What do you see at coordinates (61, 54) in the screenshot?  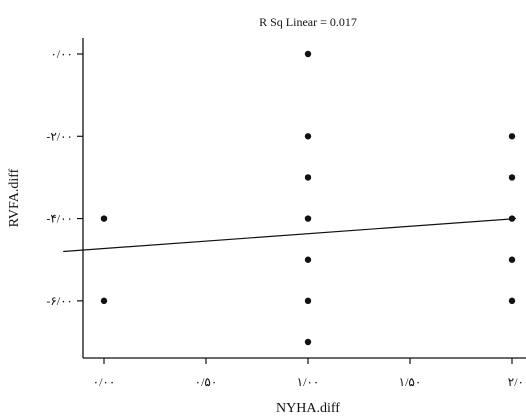 I see `y-tick-label: ۰/۰۰` at bounding box center [61, 54].